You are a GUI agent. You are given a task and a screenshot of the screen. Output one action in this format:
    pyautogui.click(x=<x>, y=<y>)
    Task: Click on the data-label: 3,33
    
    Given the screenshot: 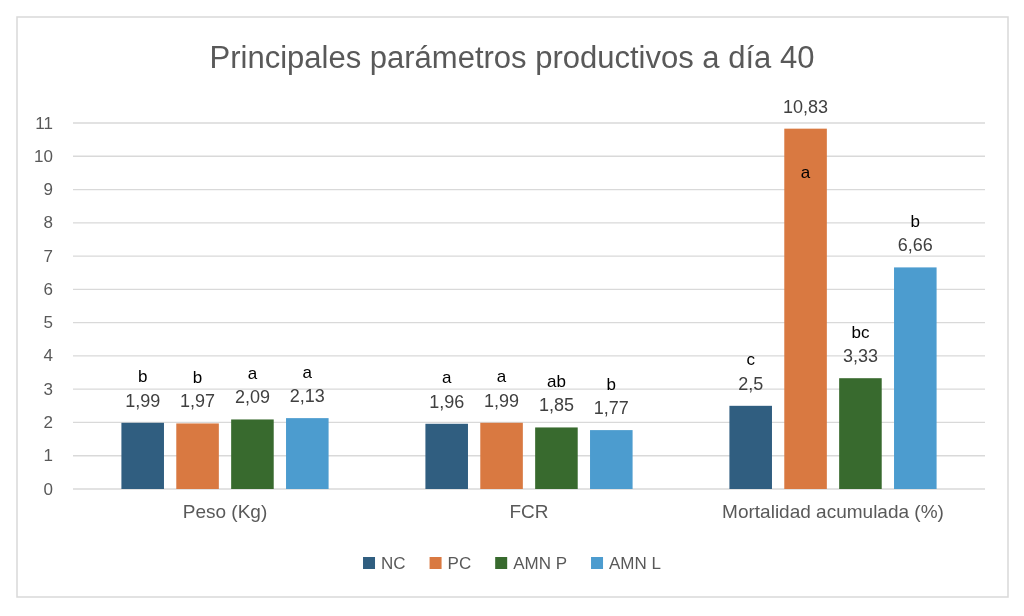 What is the action you would take?
    pyautogui.click(x=860, y=356)
    